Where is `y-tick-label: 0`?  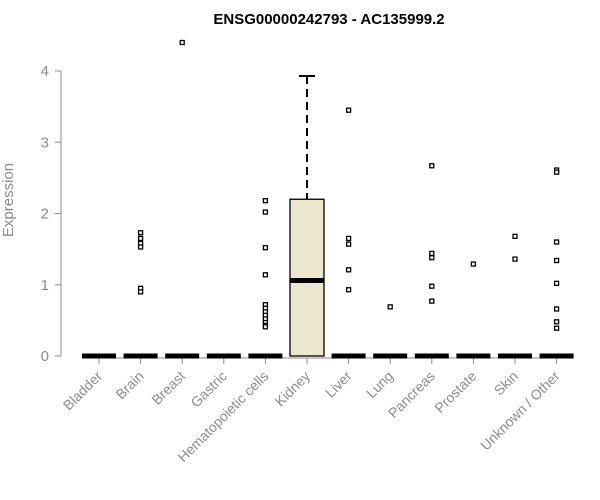
y-tick-label: 0 is located at coordinates (45, 356).